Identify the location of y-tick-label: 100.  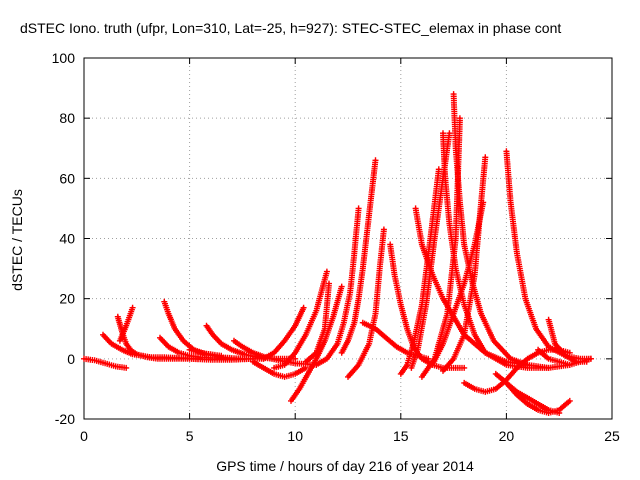
(64, 58).